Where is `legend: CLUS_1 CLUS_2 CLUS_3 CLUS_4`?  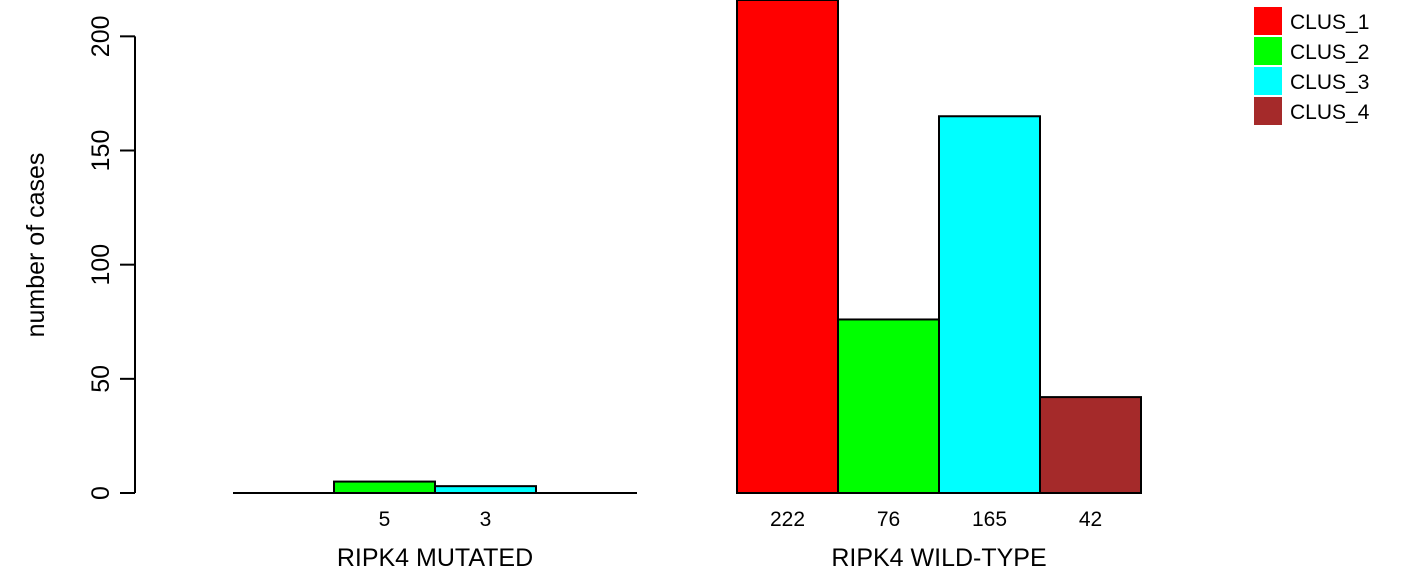
legend: CLUS_1 CLUS_2 CLUS_3 CLUS_4 is located at coordinates (1312, 66).